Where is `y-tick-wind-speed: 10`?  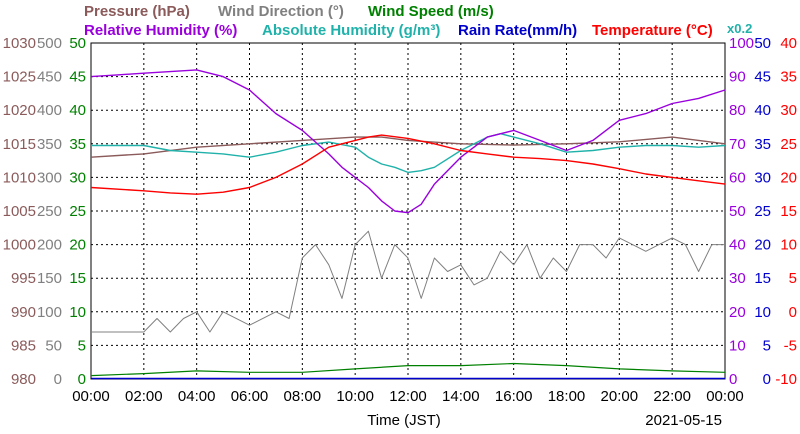
y-tick-wind-speed: 10 is located at coordinates (77, 312).